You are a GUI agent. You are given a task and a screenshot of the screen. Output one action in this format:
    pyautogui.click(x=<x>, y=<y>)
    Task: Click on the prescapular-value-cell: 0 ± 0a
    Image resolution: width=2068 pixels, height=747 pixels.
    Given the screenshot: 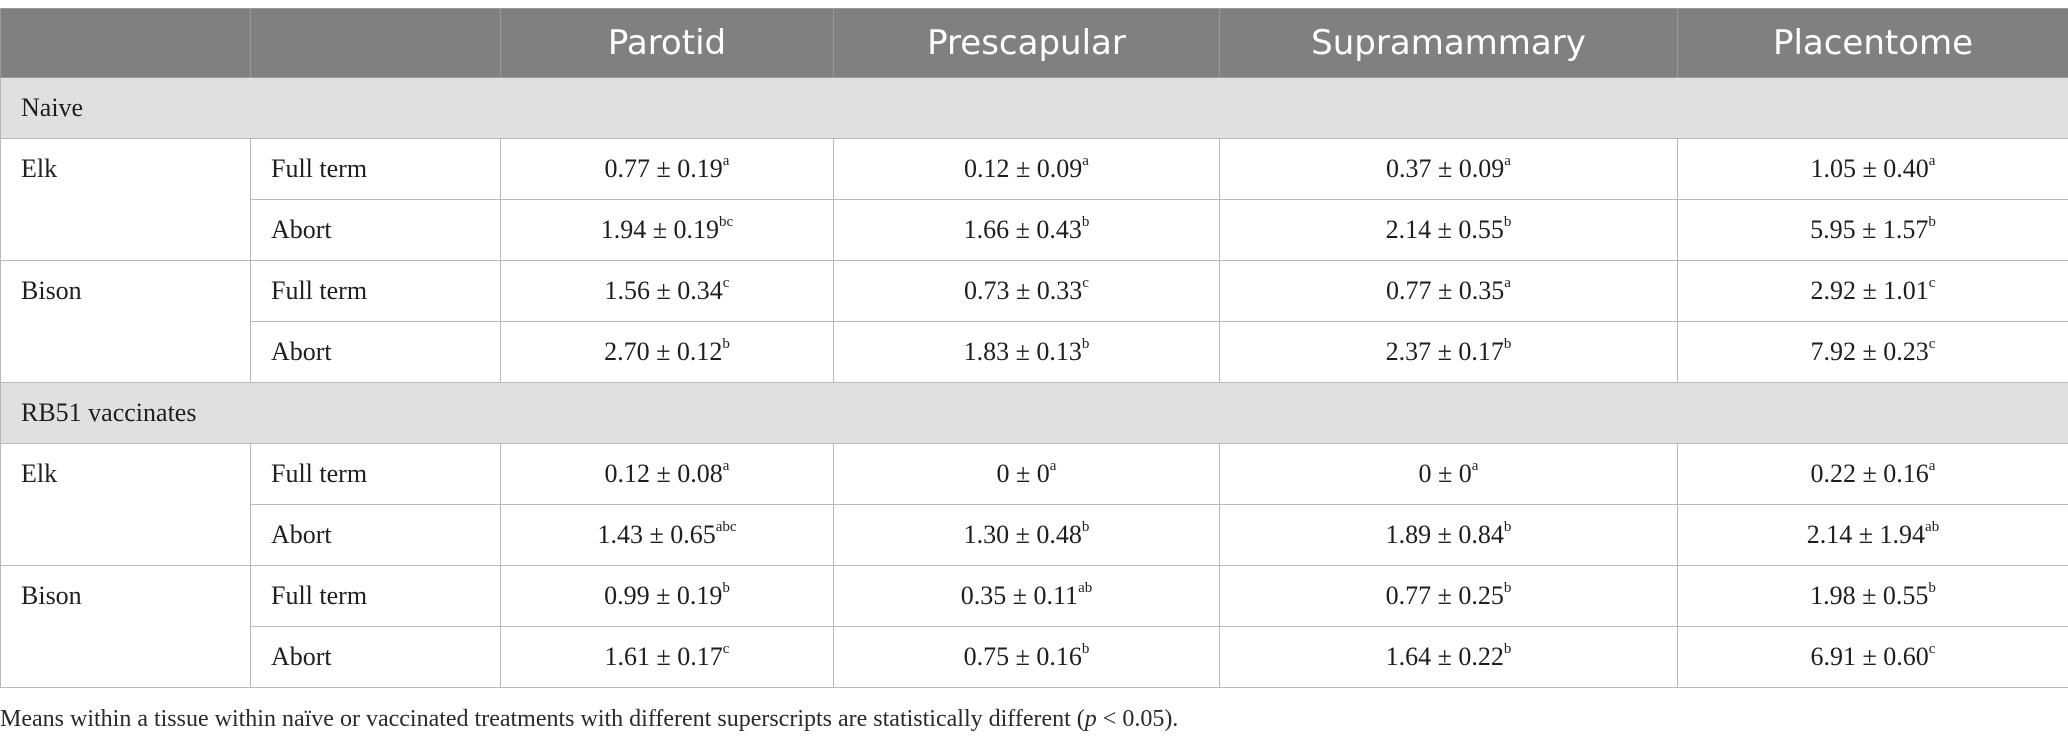 What is the action you would take?
    pyautogui.click(x=1026, y=474)
    